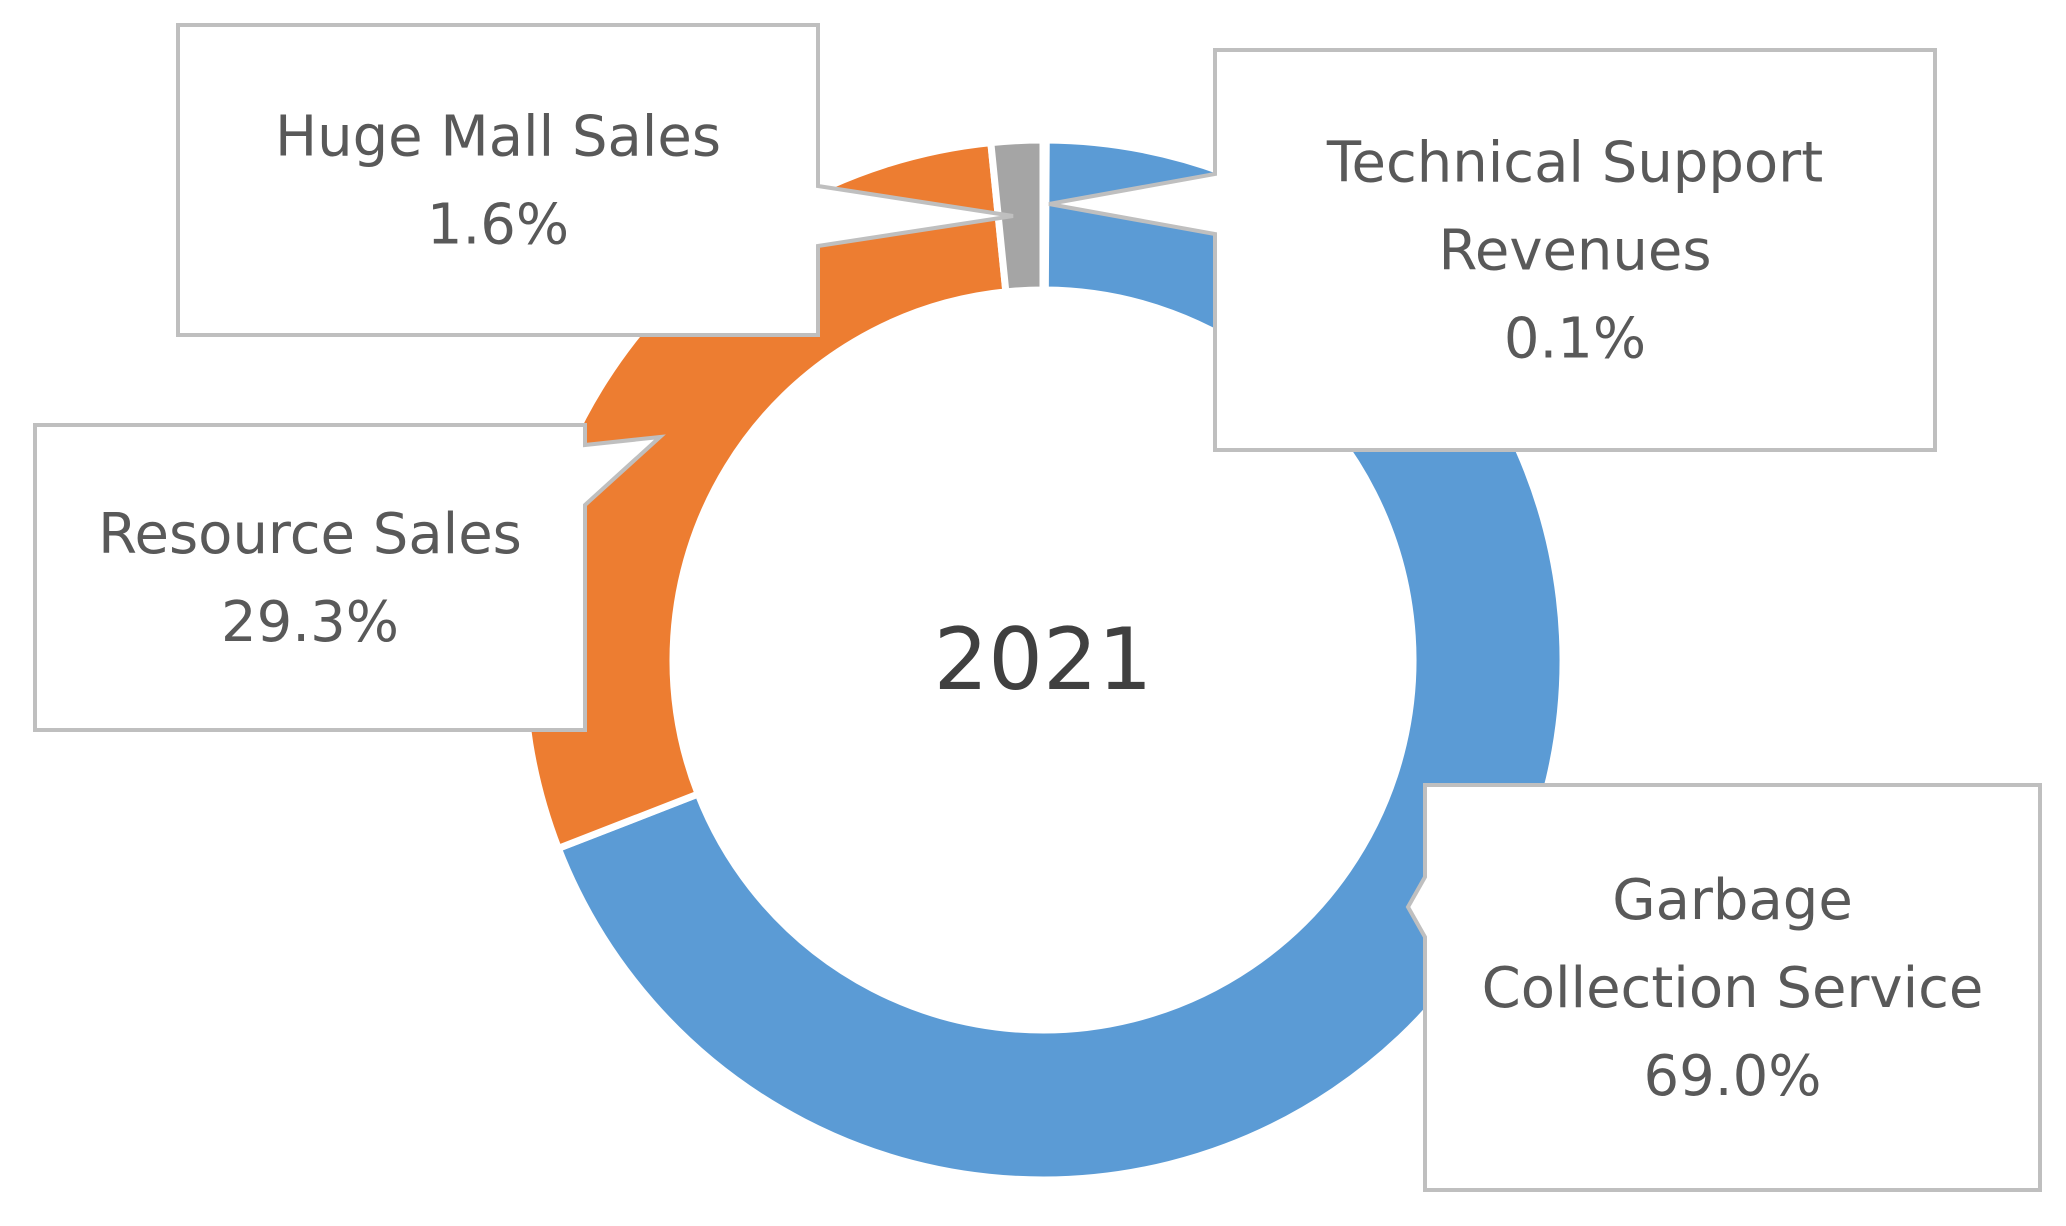 The height and width of the screenshot is (1226, 2066). What do you see at coordinates (498, 224) in the screenshot?
I see `callout-value: 1.6%` at bounding box center [498, 224].